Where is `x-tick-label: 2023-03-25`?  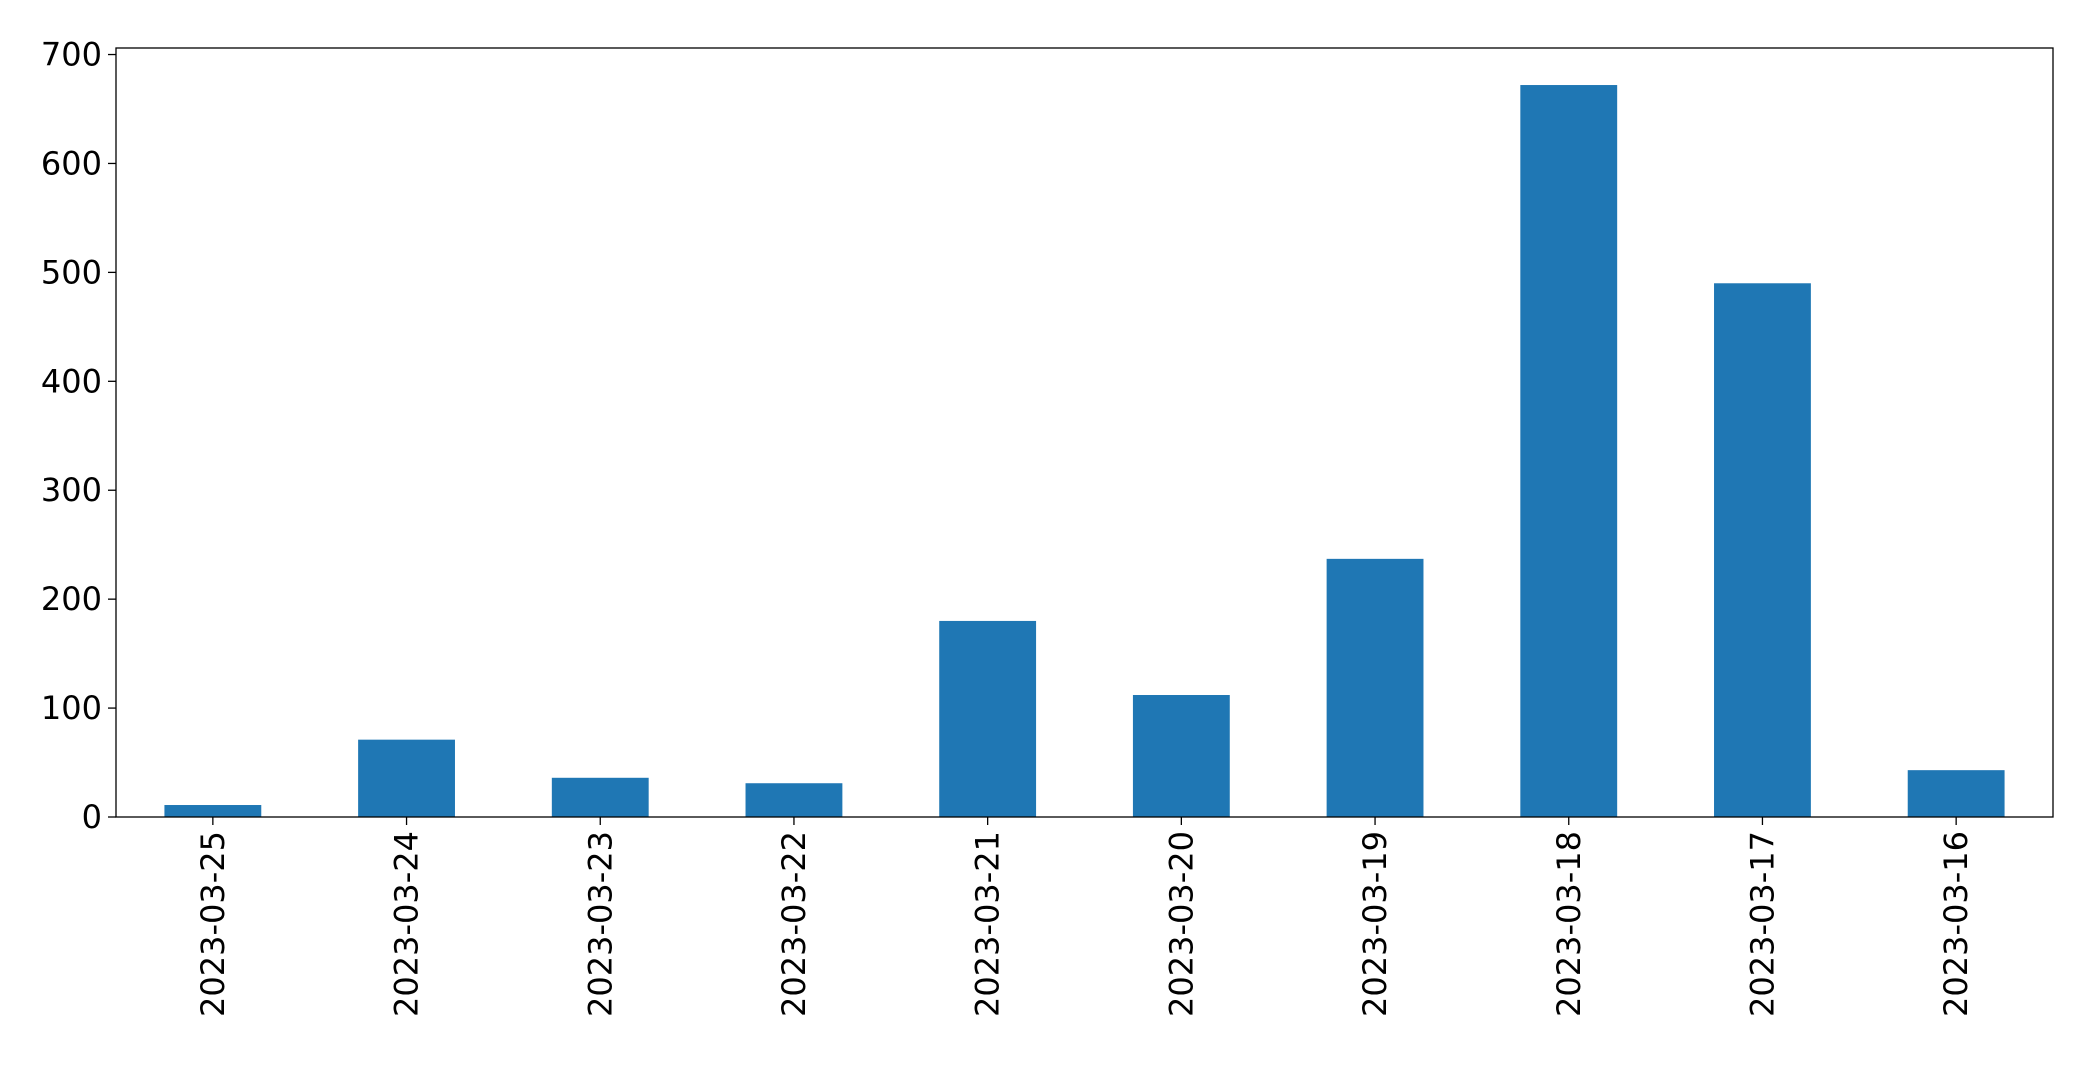 x-tick-label: 2023-03-25 is located at coordinates (213, 924).